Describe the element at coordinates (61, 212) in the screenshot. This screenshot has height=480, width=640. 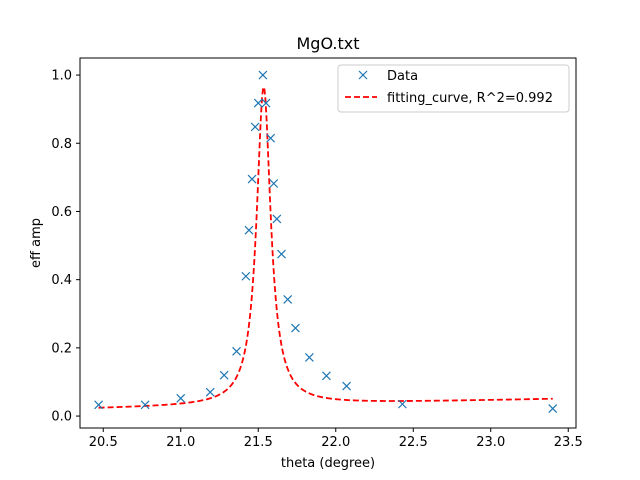
I see `y-tick-label: 0.6` at that location.